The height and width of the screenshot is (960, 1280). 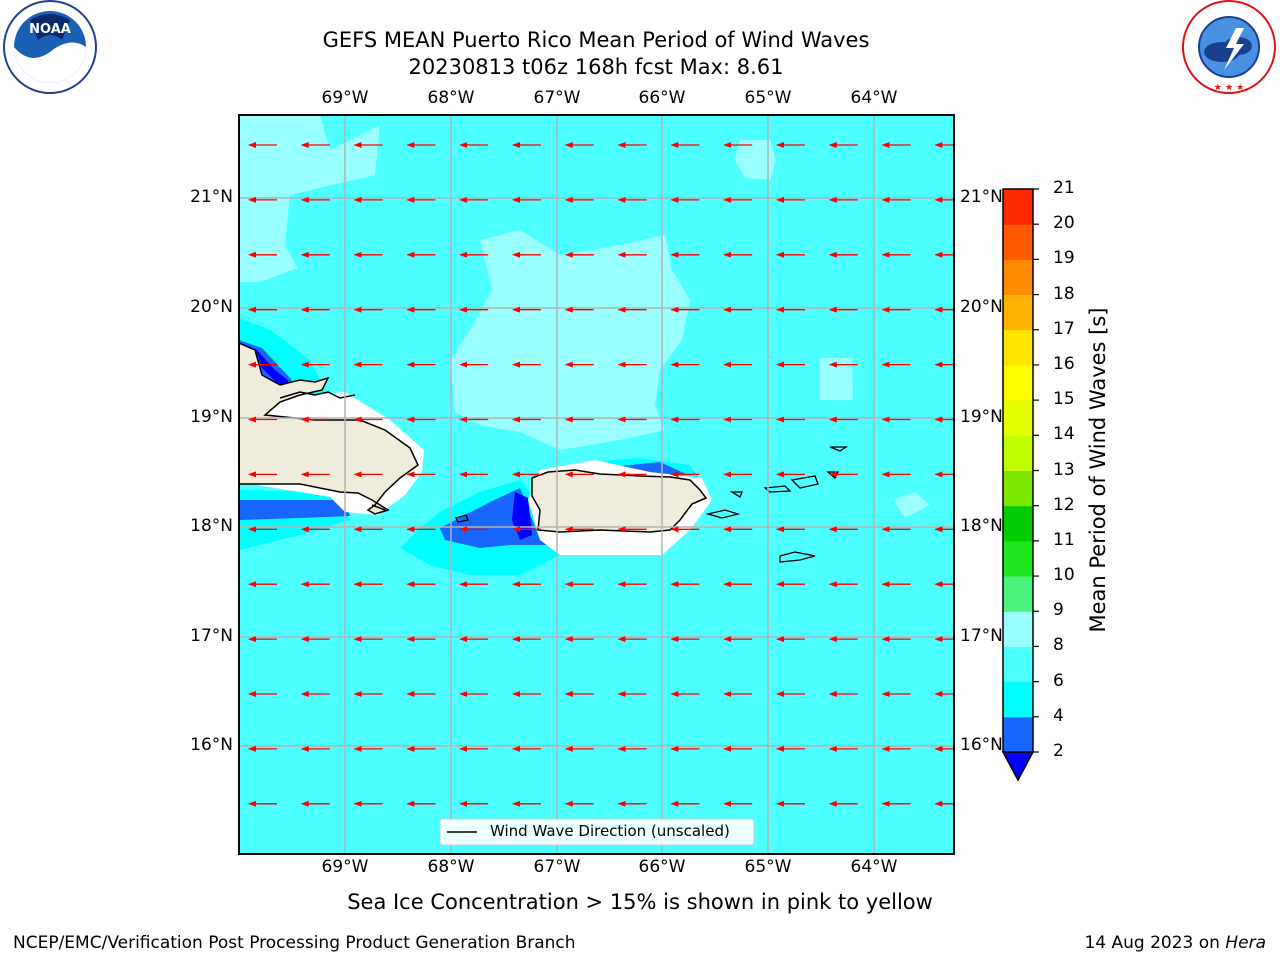 I want to click on colorbar-tick-label: 21, so click(x=1064, y=188).